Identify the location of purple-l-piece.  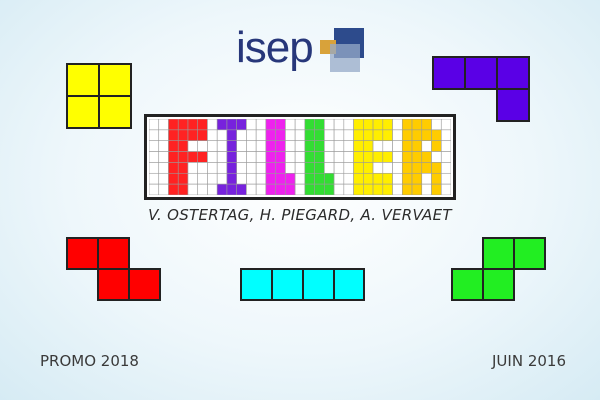
(481, 89).